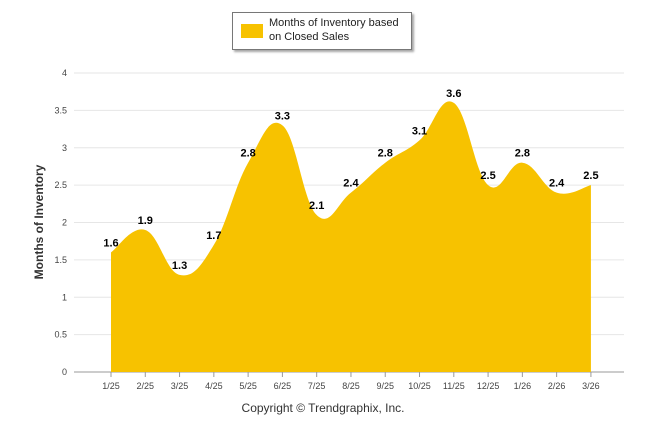 The width and height of the screenshot is (646, 434). Describe the element at coordinates (39, 221) in the screenshot. I see `y-axis-title: Months of Inventory` at that location.